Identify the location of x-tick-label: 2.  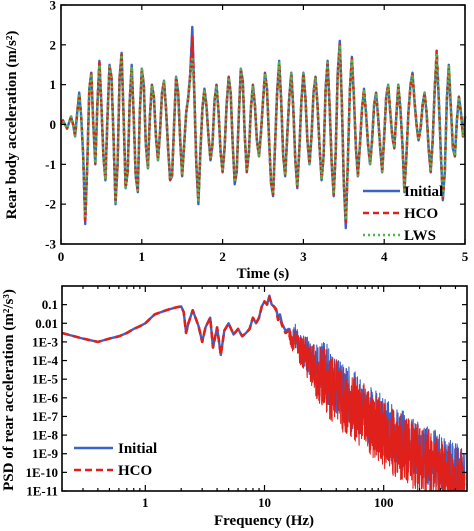
(222, 256).